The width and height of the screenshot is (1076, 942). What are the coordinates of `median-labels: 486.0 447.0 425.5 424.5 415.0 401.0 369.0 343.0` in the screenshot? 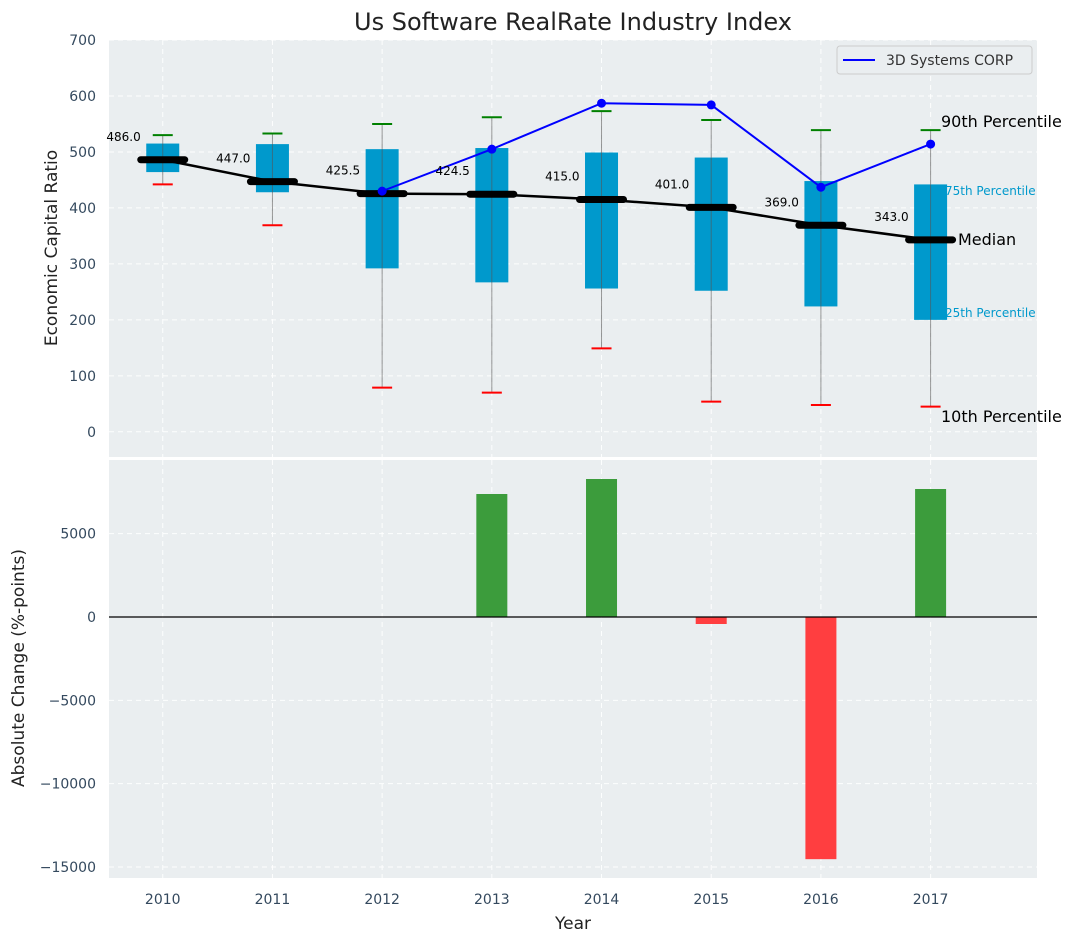 It's located at (507, 177).